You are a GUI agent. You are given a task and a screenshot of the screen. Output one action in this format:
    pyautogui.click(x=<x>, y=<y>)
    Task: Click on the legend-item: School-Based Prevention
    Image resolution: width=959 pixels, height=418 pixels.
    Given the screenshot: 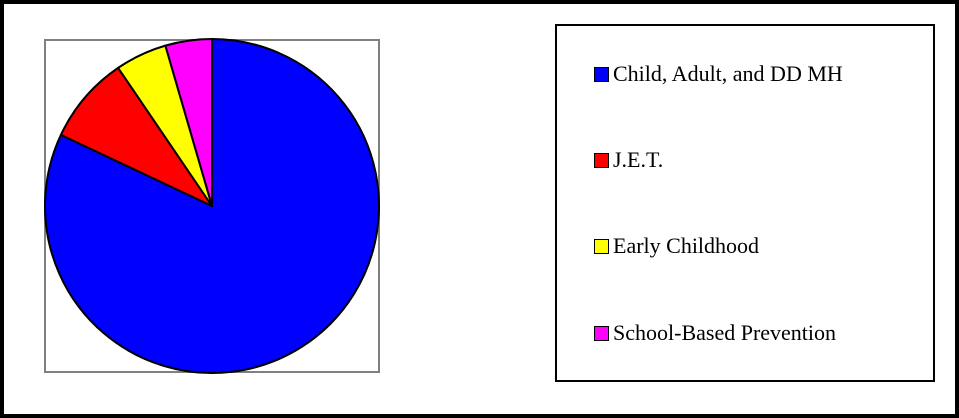 What is the action you would take?
    pyautogui.click(x=715, y=333)
    